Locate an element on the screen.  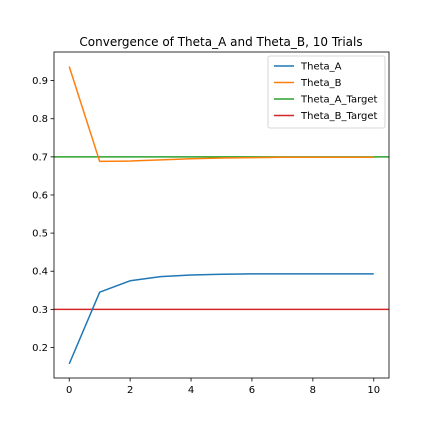
y-axis: 0.2 0.3 0.4 0.5 0.6 0.7 0.8 0.9 is located at coordinates (43, 215).